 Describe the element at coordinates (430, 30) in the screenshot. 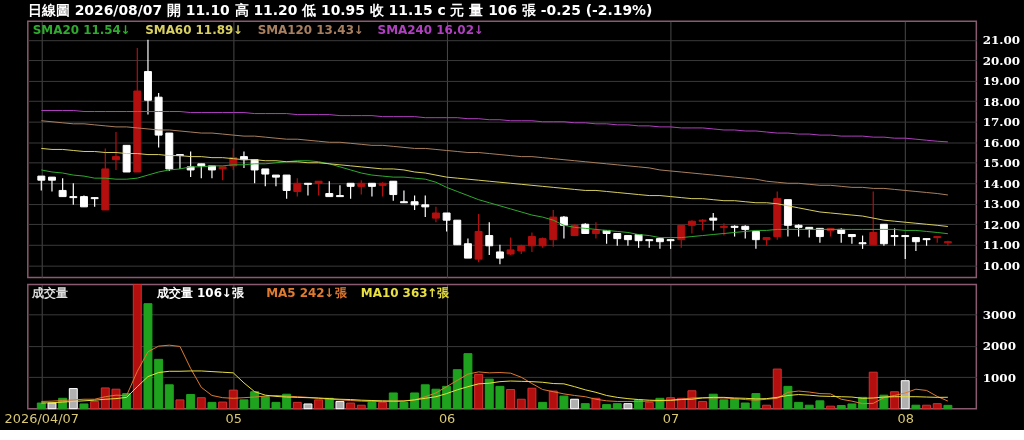

I see `text: SMA240 16.02↓` at that location.